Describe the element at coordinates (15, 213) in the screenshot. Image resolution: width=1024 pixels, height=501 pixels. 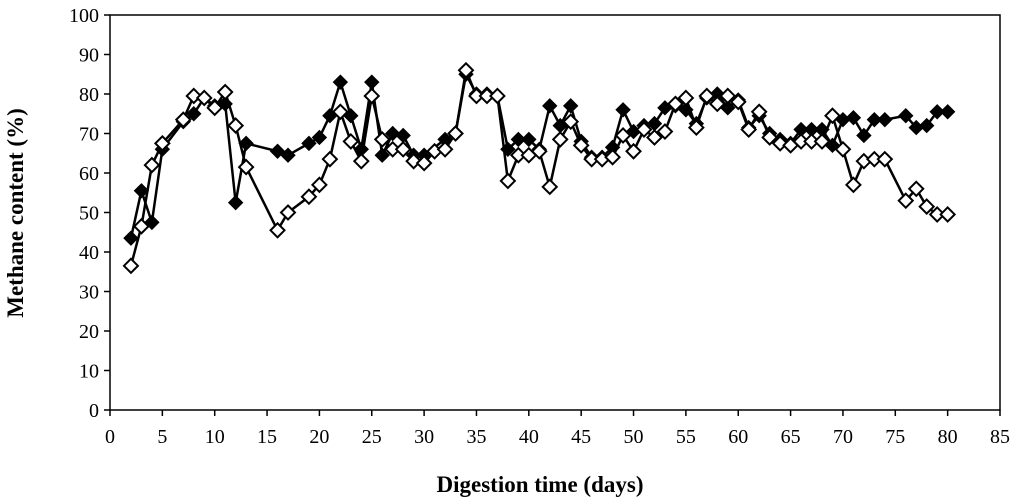
I see `y-axis-title: Methane content (%)` at that location.